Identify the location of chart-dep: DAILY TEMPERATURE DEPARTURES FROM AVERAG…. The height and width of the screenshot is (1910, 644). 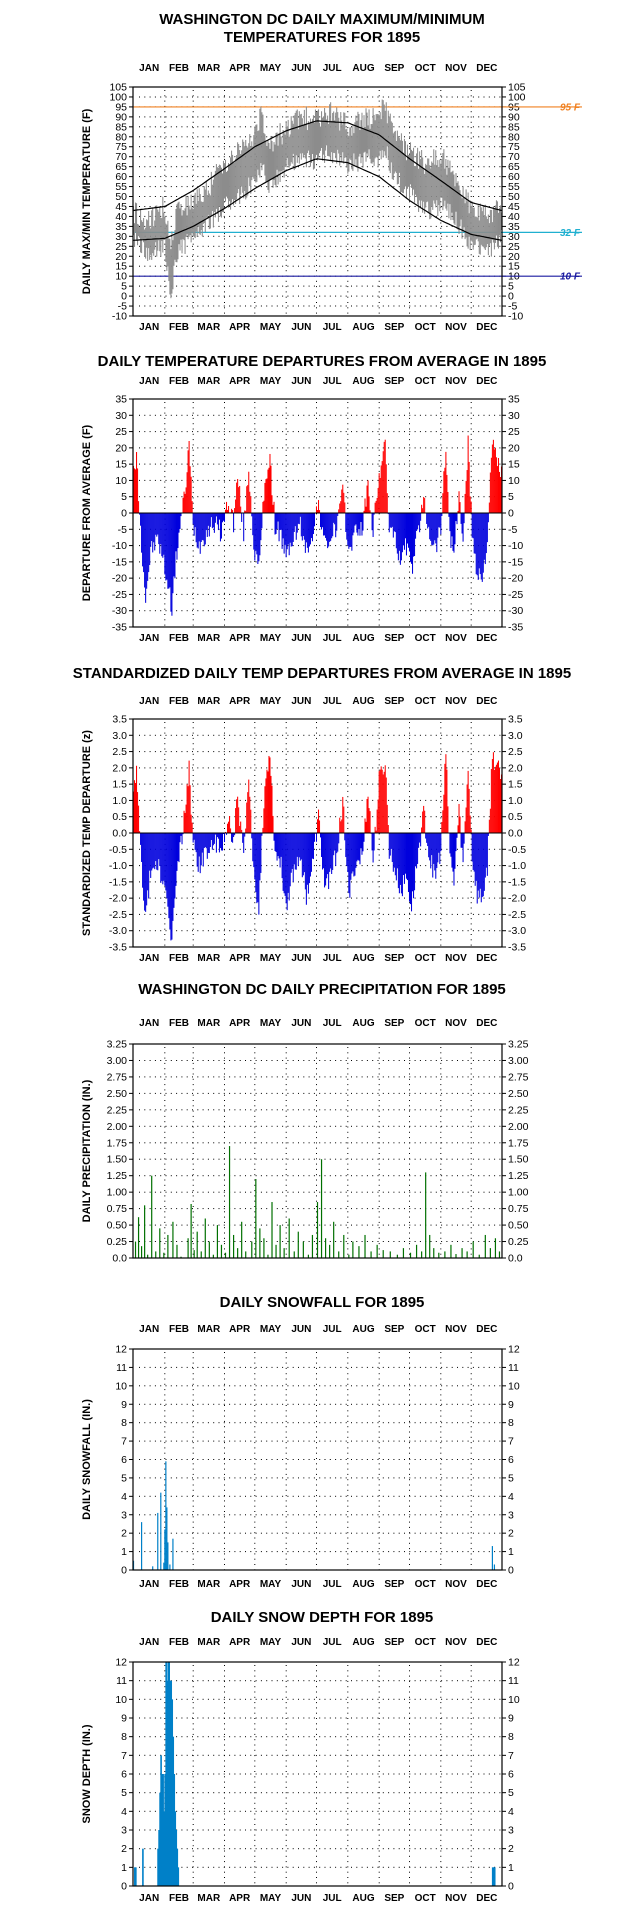
(313, 498).